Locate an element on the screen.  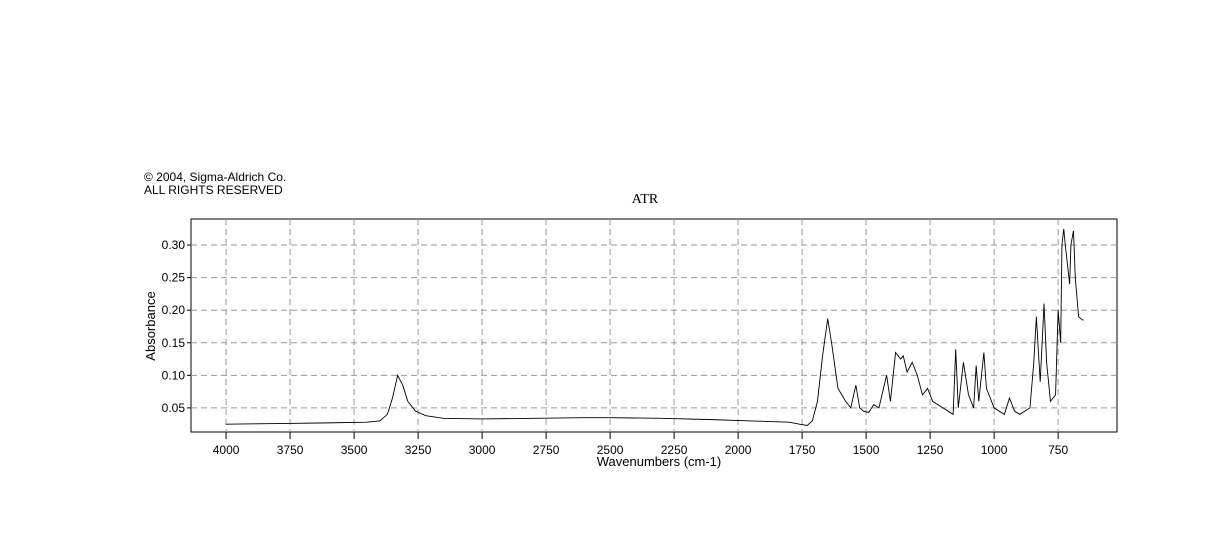
x-tick-label: 750 is located at coordinates (1058, 450).